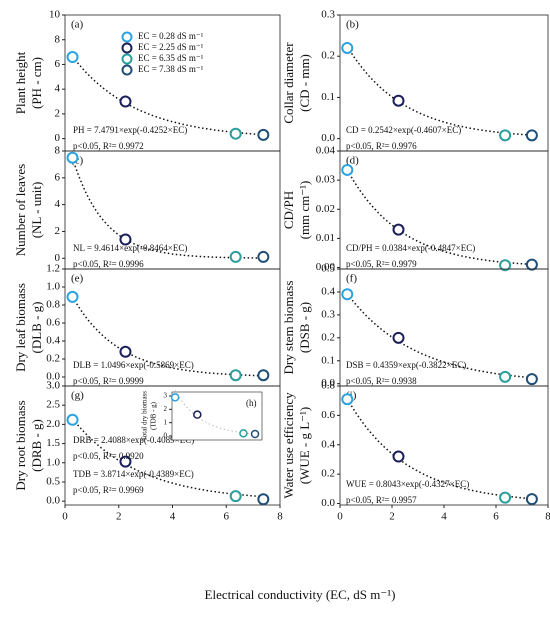 This screenshot has width=550, height=632. Describe the element at coordinates (108, 456) in the screenshot. I see `annotation: p<0.05, R²= 0.9920` at that location.